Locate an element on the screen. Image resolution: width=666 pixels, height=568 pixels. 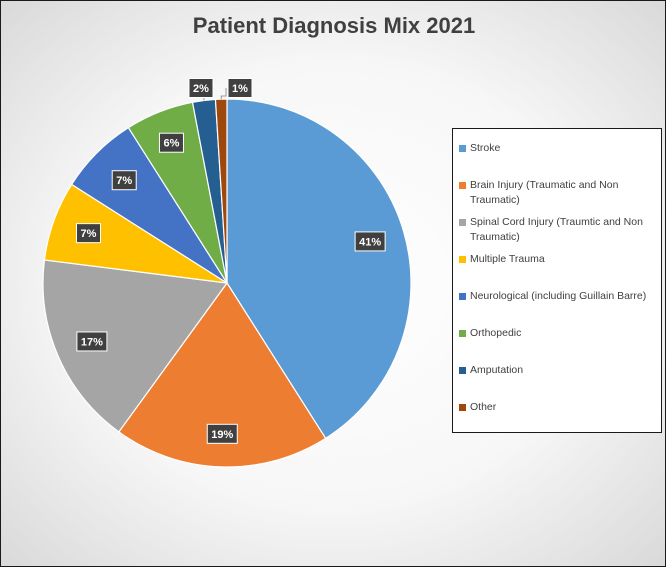
legend-label-4: Neurological (including Guillain Barre) is located at coordinates (558, 296).